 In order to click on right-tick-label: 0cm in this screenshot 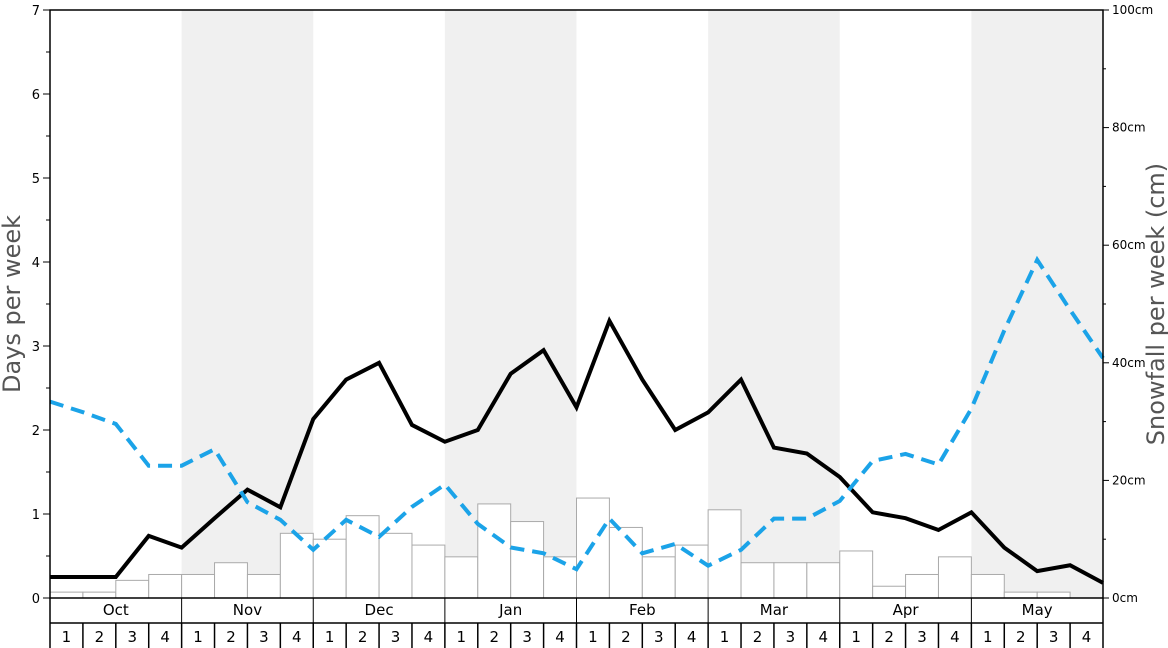, I will do `click(1125, 598)`.